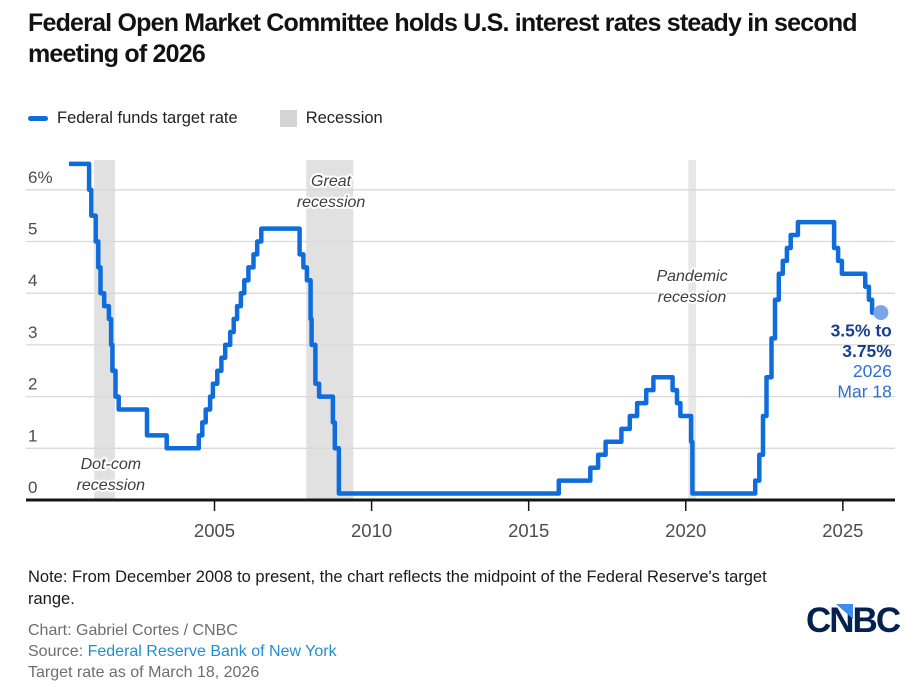  I want to click on y-tick-label: 6%, so click(40, 177).